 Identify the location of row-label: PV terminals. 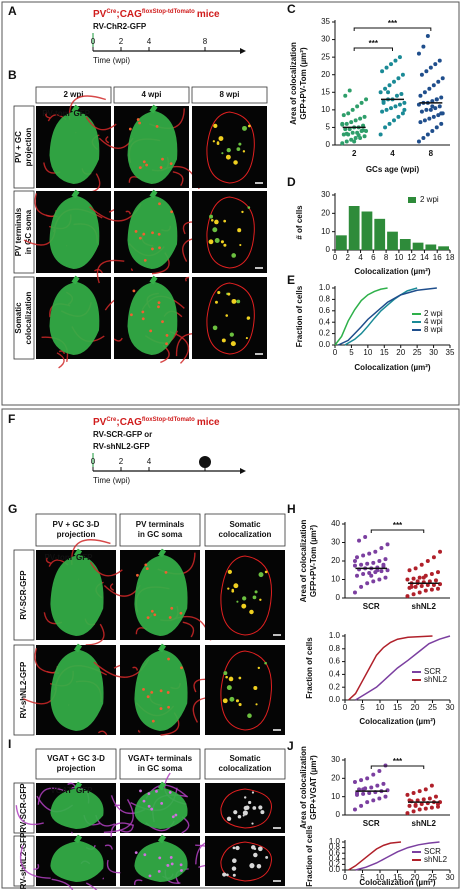
(18, 231).